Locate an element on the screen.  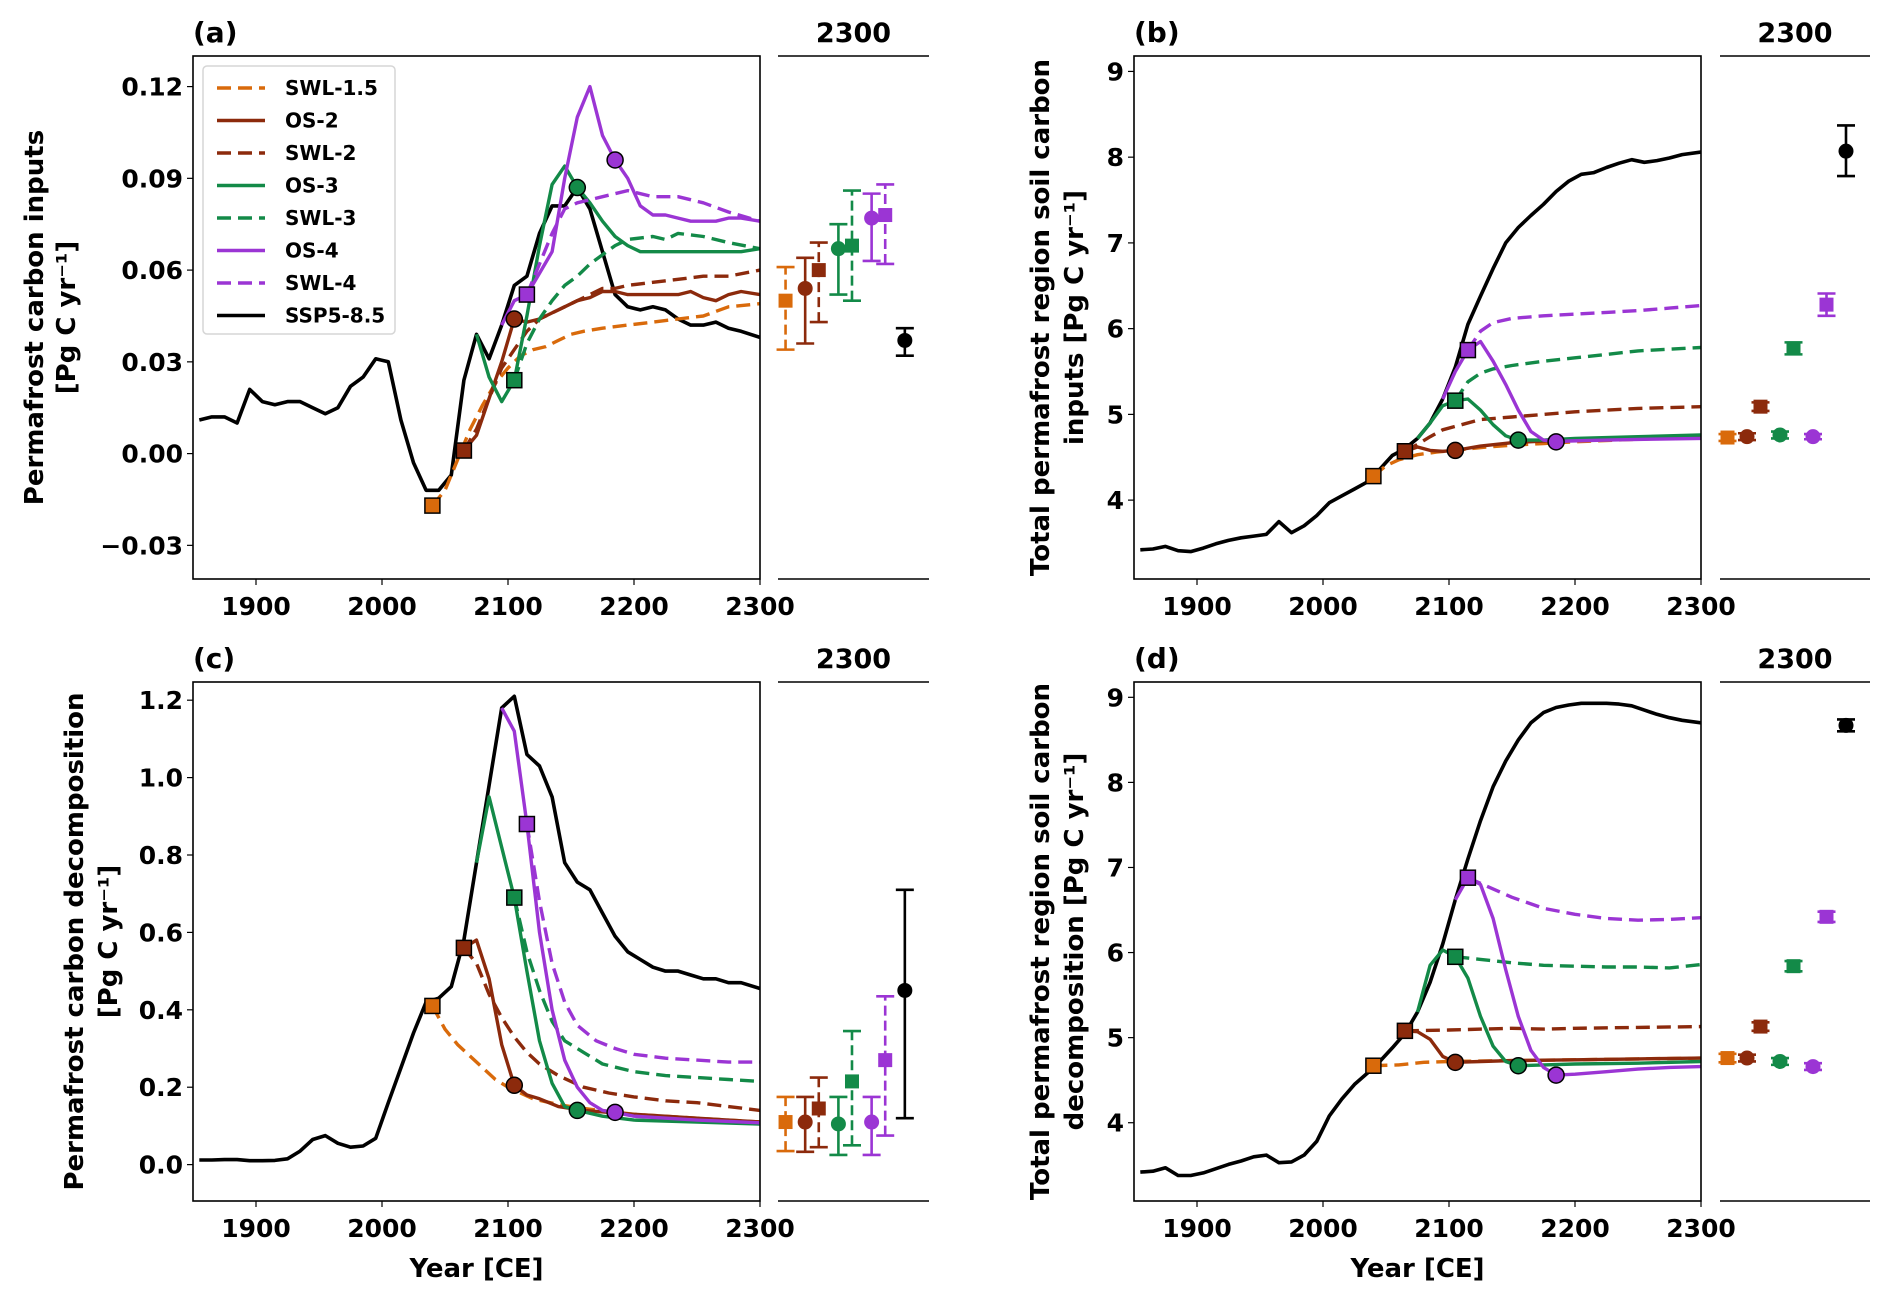
y-tick-label: 0.8 is located at coordinates (161, 855).